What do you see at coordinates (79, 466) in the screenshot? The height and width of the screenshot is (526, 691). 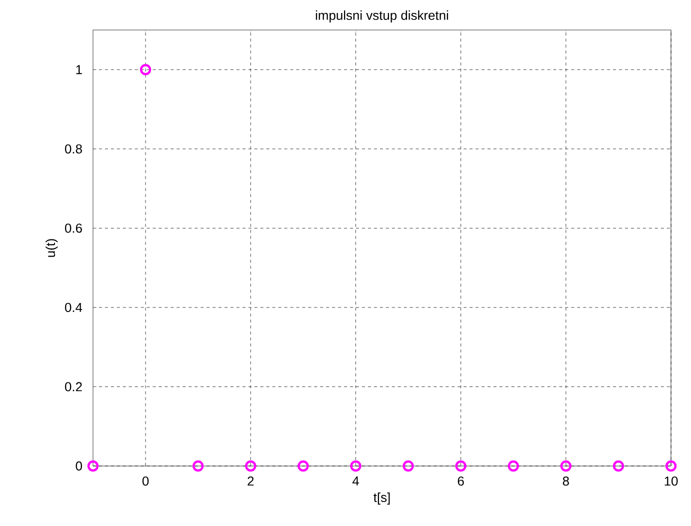 I see `y-tick-label: 0` at bounding box center [79, 466].